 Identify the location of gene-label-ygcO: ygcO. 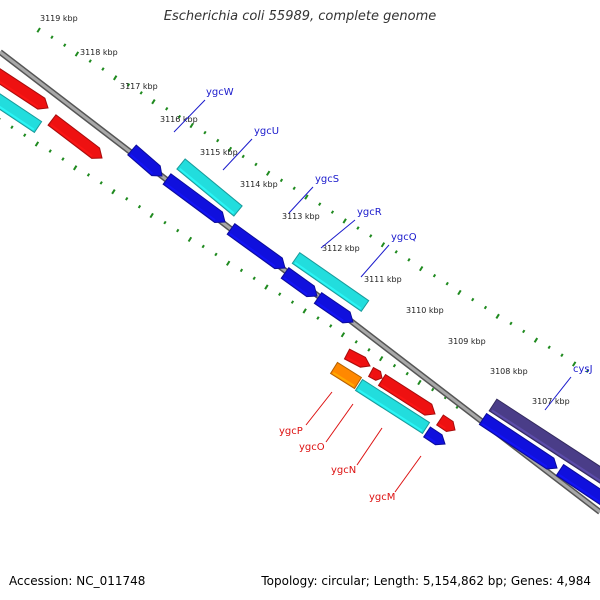
(326, 428).